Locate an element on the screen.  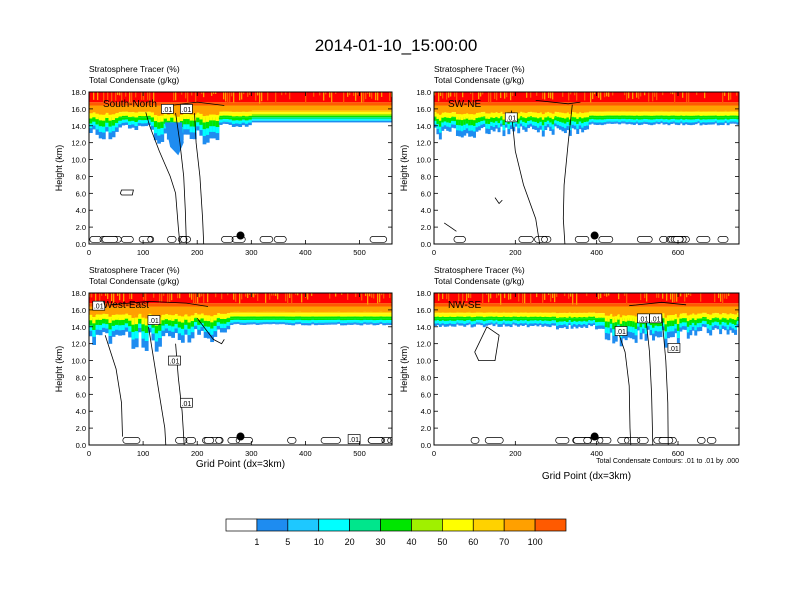
colorbar: 1 5 10 20 30 40 50 60 70 100 is located at coordinates (396, 532).